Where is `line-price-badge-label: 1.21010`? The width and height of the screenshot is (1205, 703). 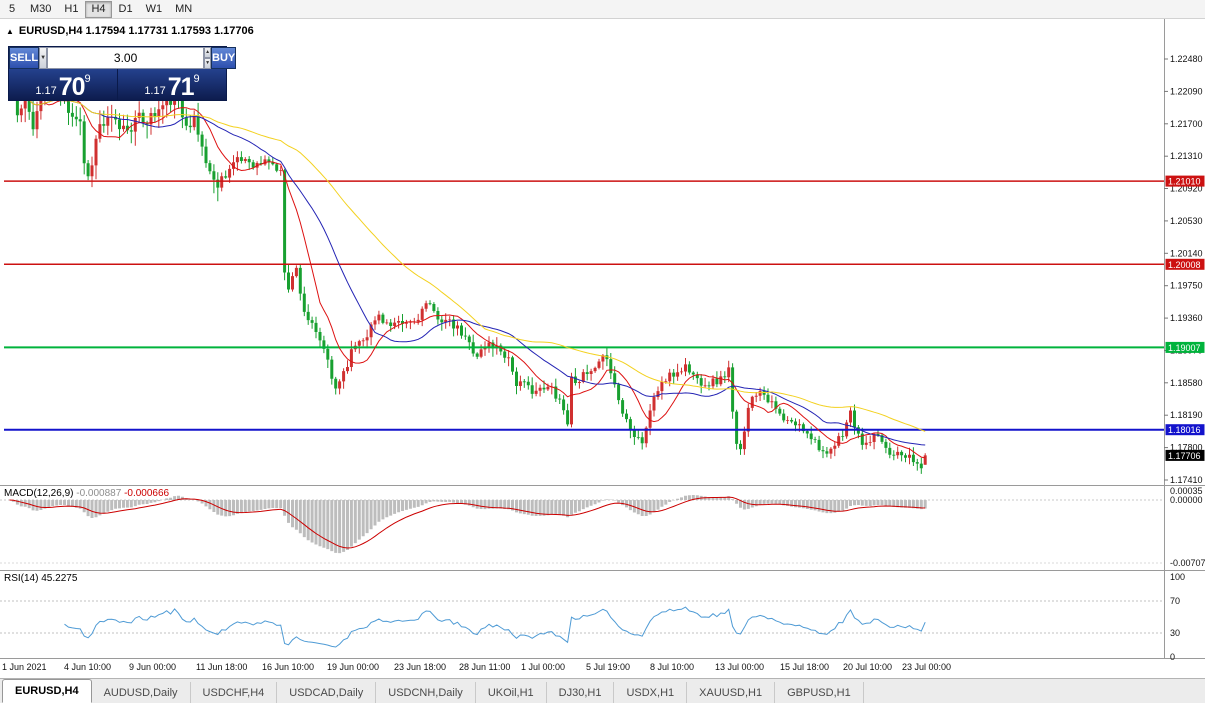 line-price-badge-label: 1.21010 is located at coordinates (1184, 182).